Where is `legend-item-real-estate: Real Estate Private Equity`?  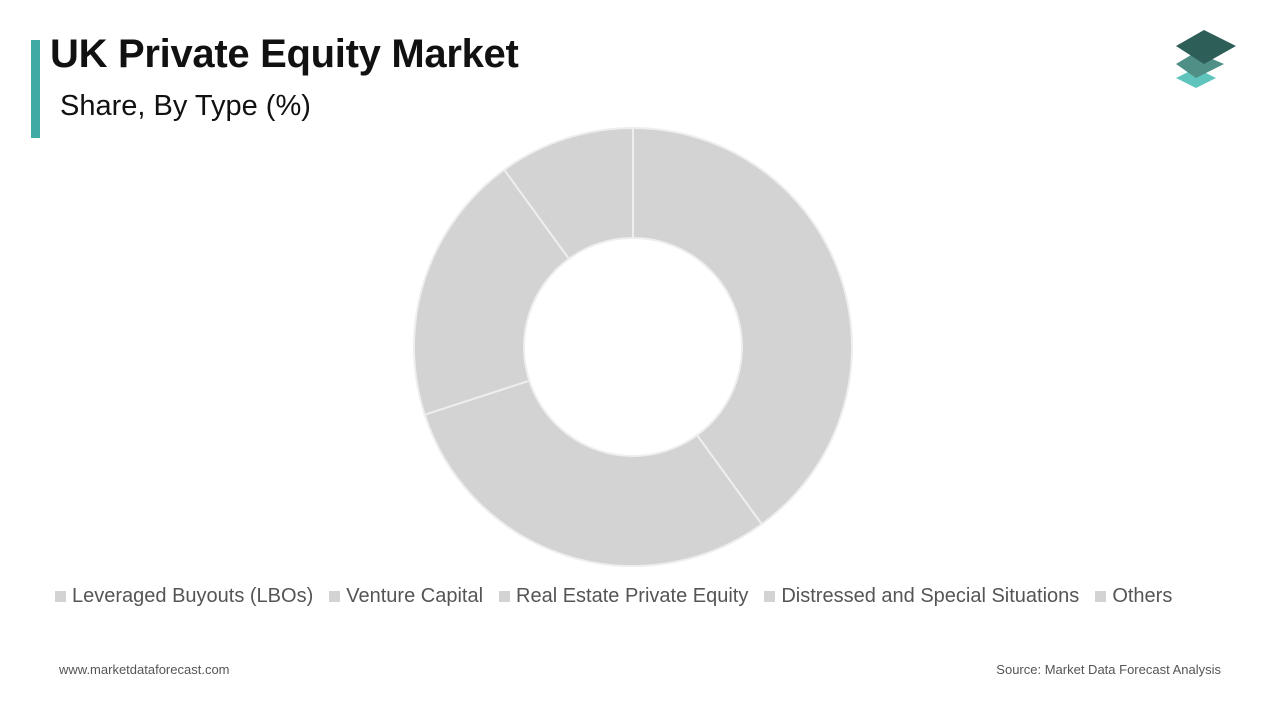
legend-item-real-estate: Real Estate Private Equity is located at coordinates (623, 596).